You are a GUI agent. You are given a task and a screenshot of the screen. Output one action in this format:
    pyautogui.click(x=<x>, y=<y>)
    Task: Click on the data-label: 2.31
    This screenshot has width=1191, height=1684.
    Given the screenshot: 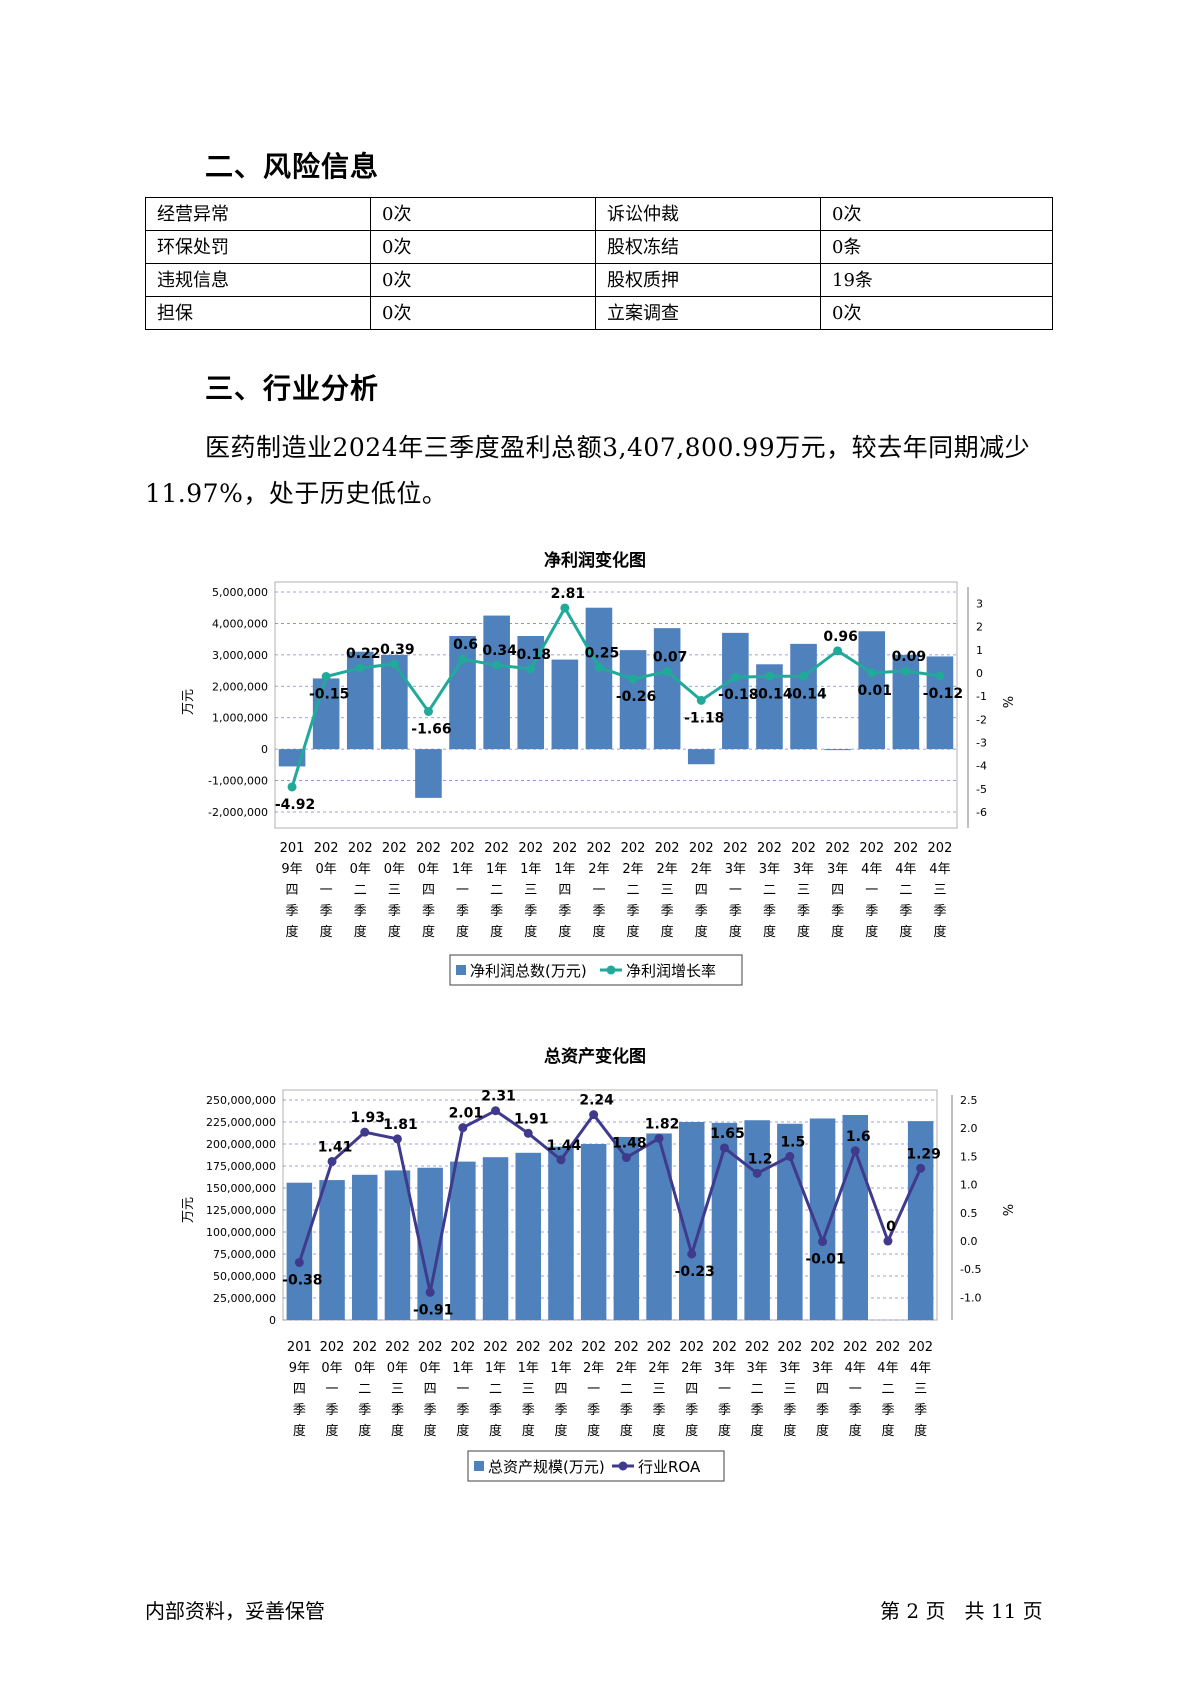 What is the action you would take?
    pyautogui.click(x=498, y=1097)
    